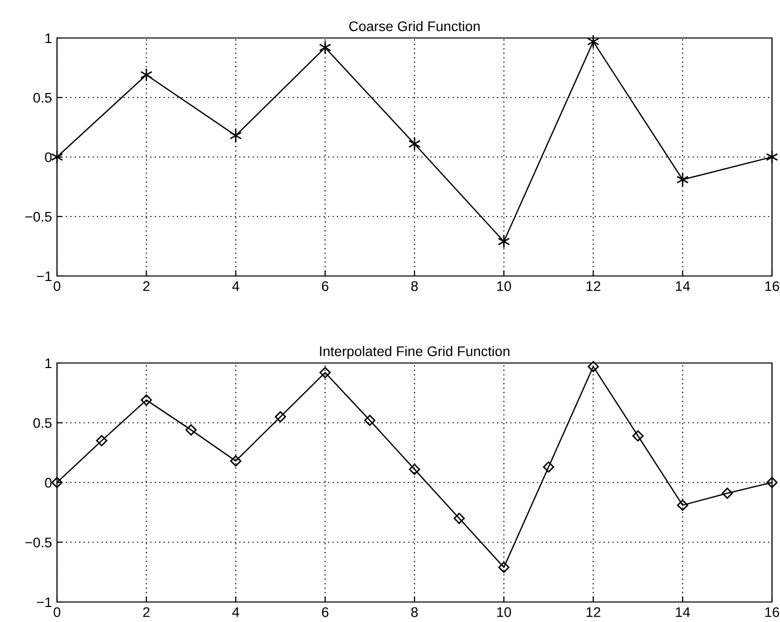 This screenshot has width=780, height=622. What do you see at coordinates (414, 26) in the screenshot?
I see `chart-title: Coarse Grid Function` at bounding box center [414, 26].